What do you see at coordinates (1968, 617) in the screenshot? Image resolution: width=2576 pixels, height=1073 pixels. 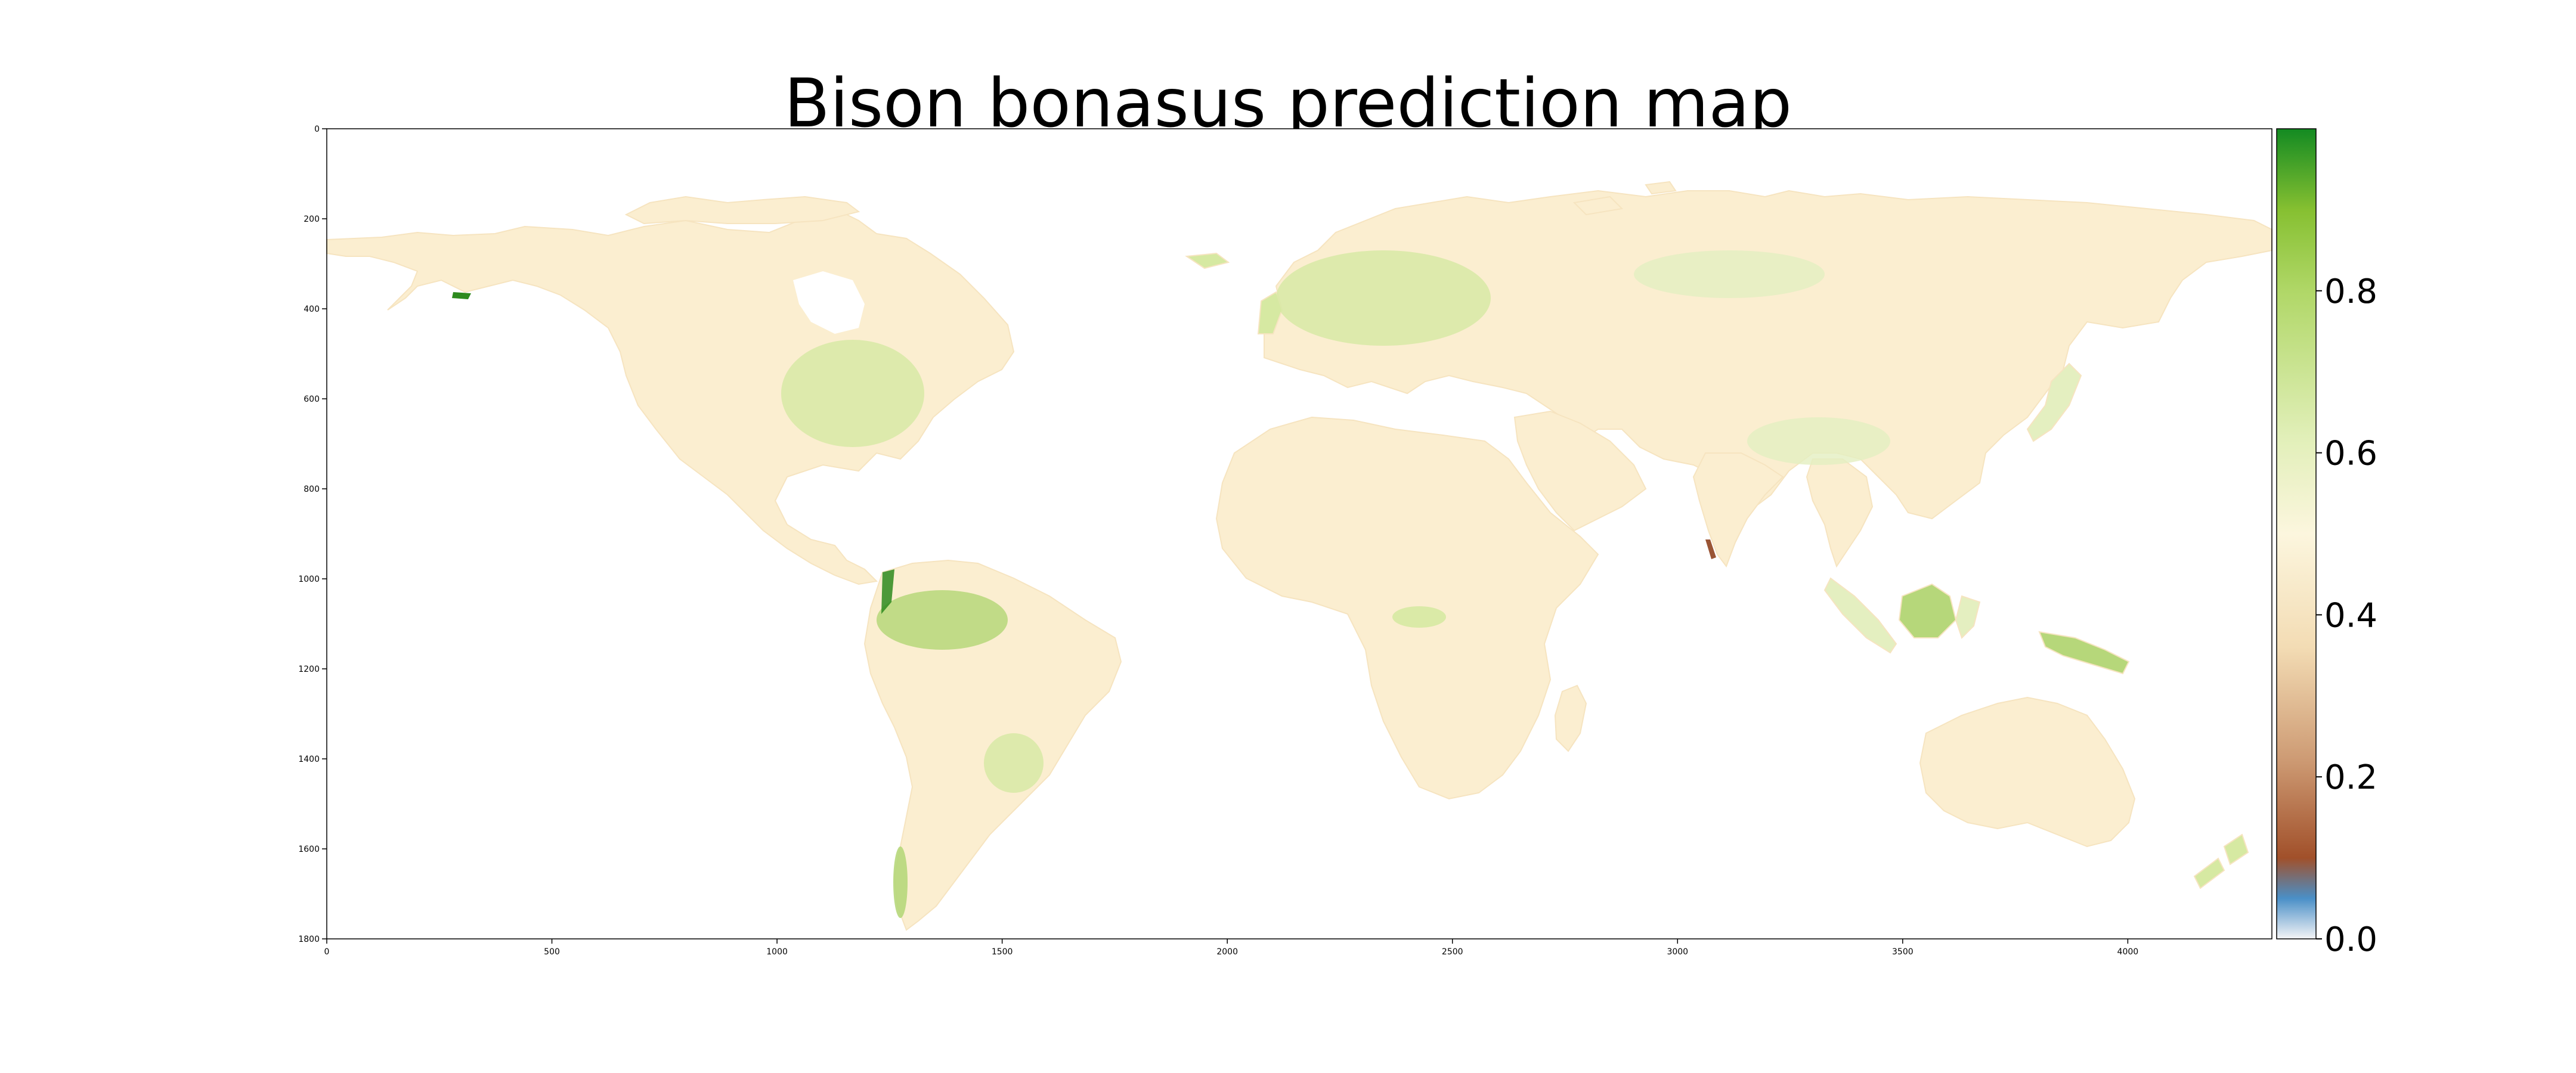 I see `landmass-indonesia-east` at bounding box center [1968, 617].